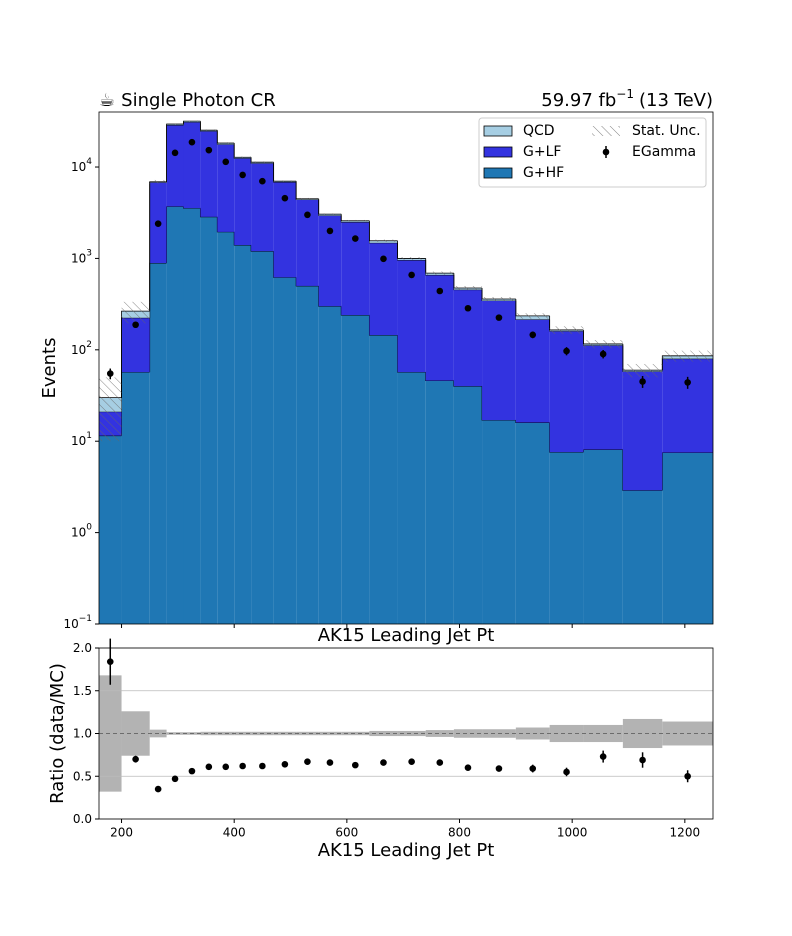 This screenshot has width=792, height=936. I want to click on legend-label: EGamma, so click(664, 152).